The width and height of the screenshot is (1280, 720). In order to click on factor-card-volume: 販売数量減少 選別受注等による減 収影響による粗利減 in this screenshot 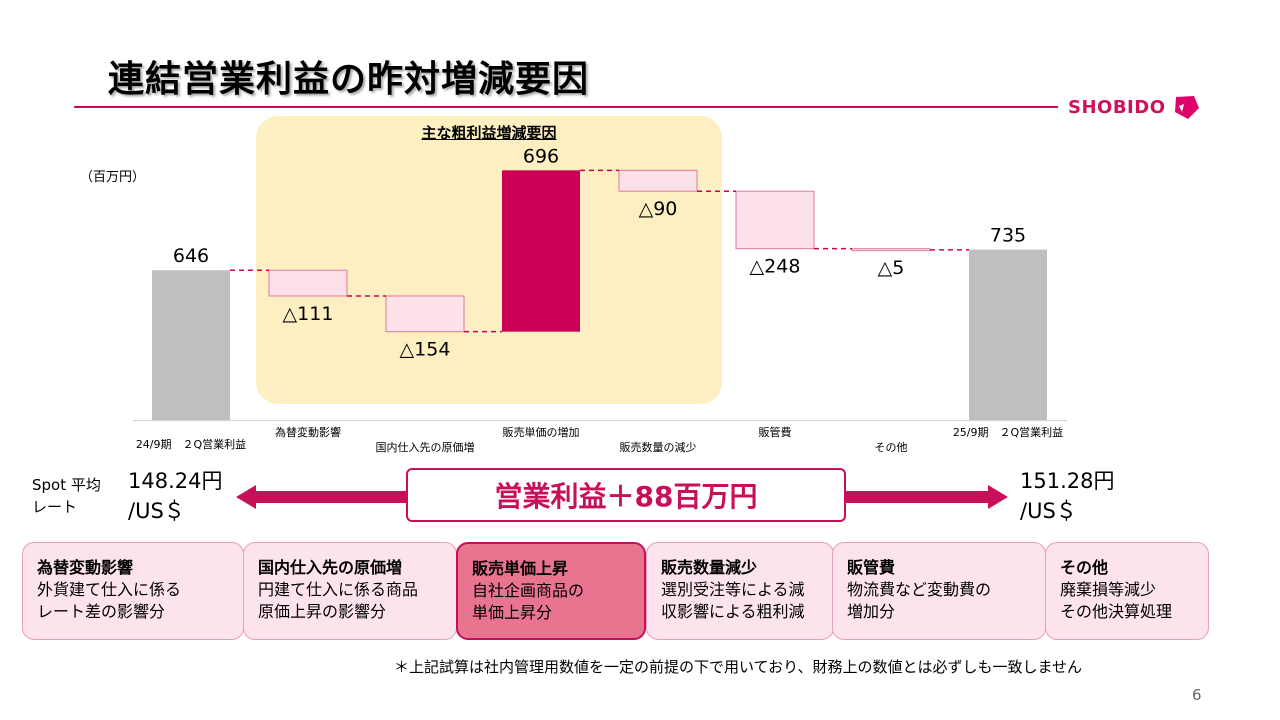, I will do `click(740, 591)`.